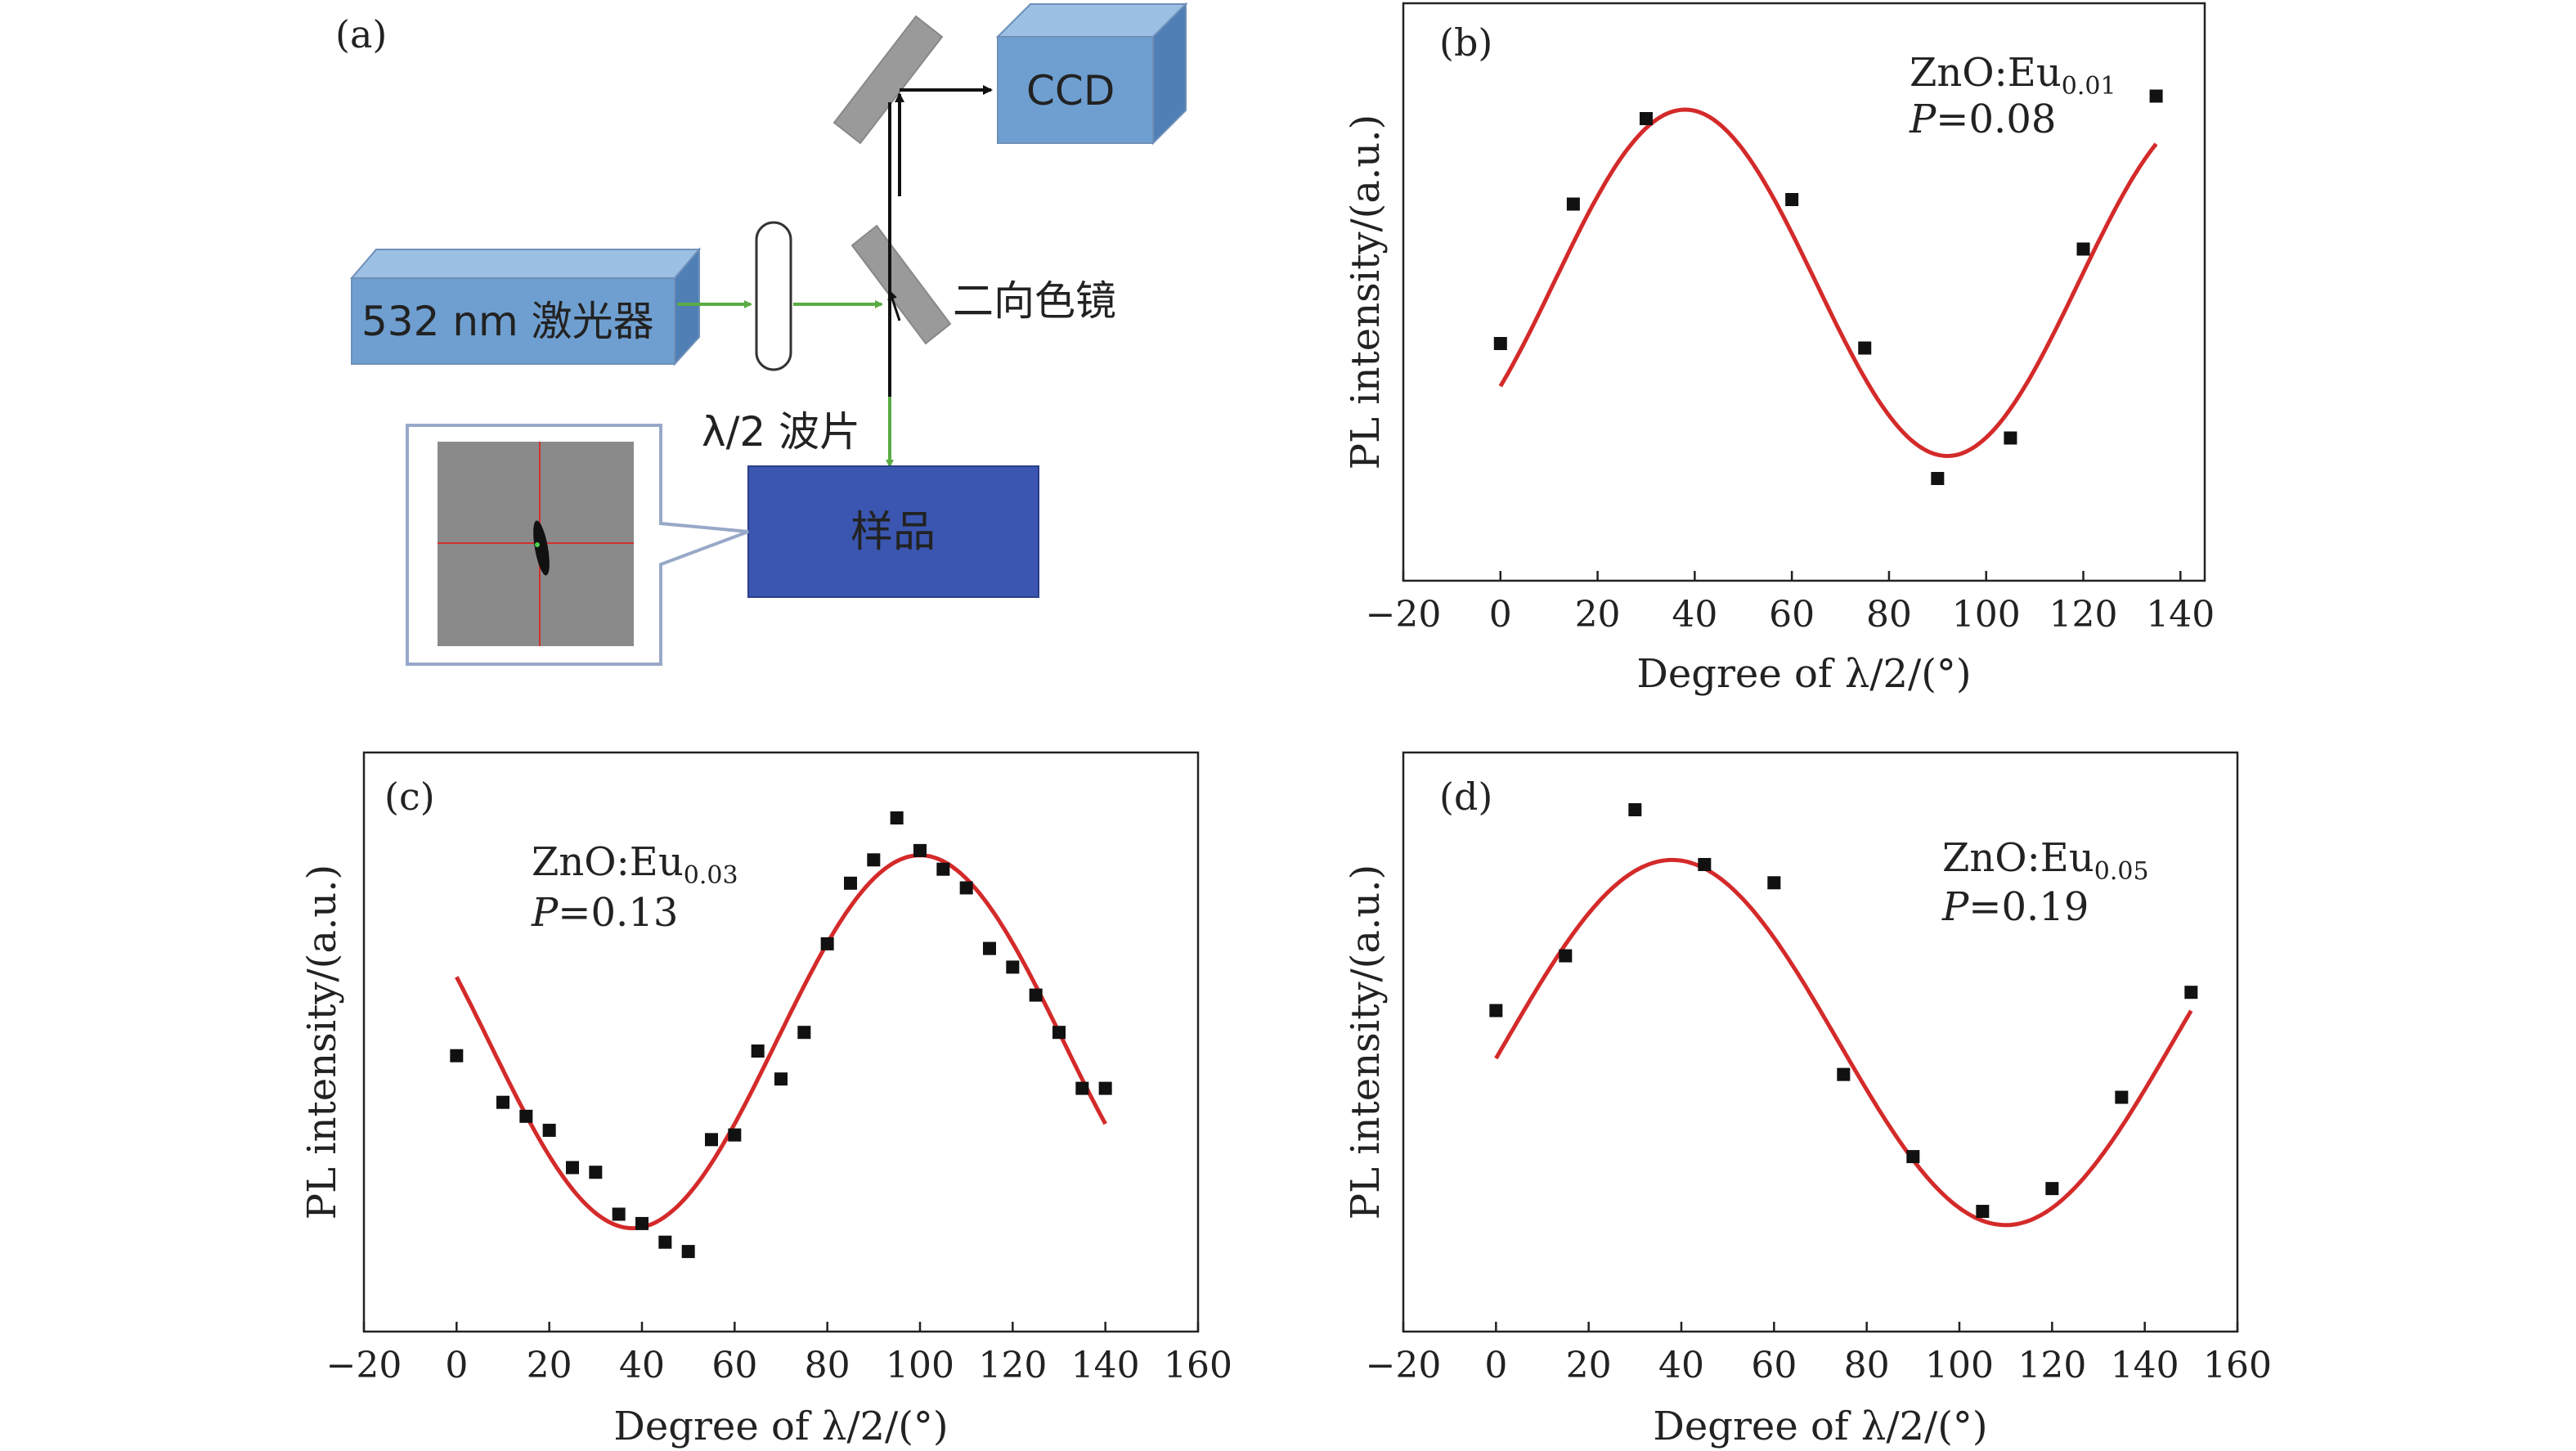  I want to click on x-ticks: −20 0 20 40 60 80 100 120 140 160, so click(1819, 1354).